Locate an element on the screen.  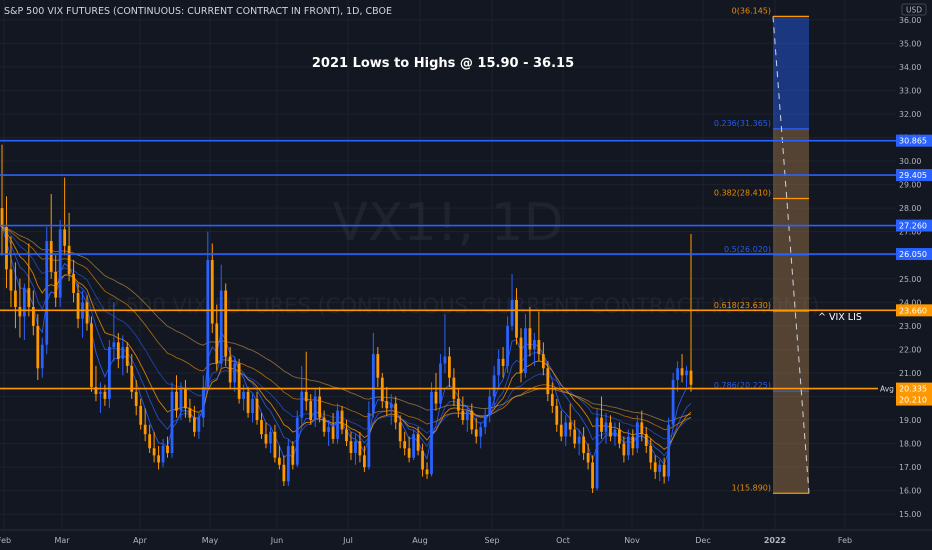
time-axis-bg is located at coordinates (466, 540).